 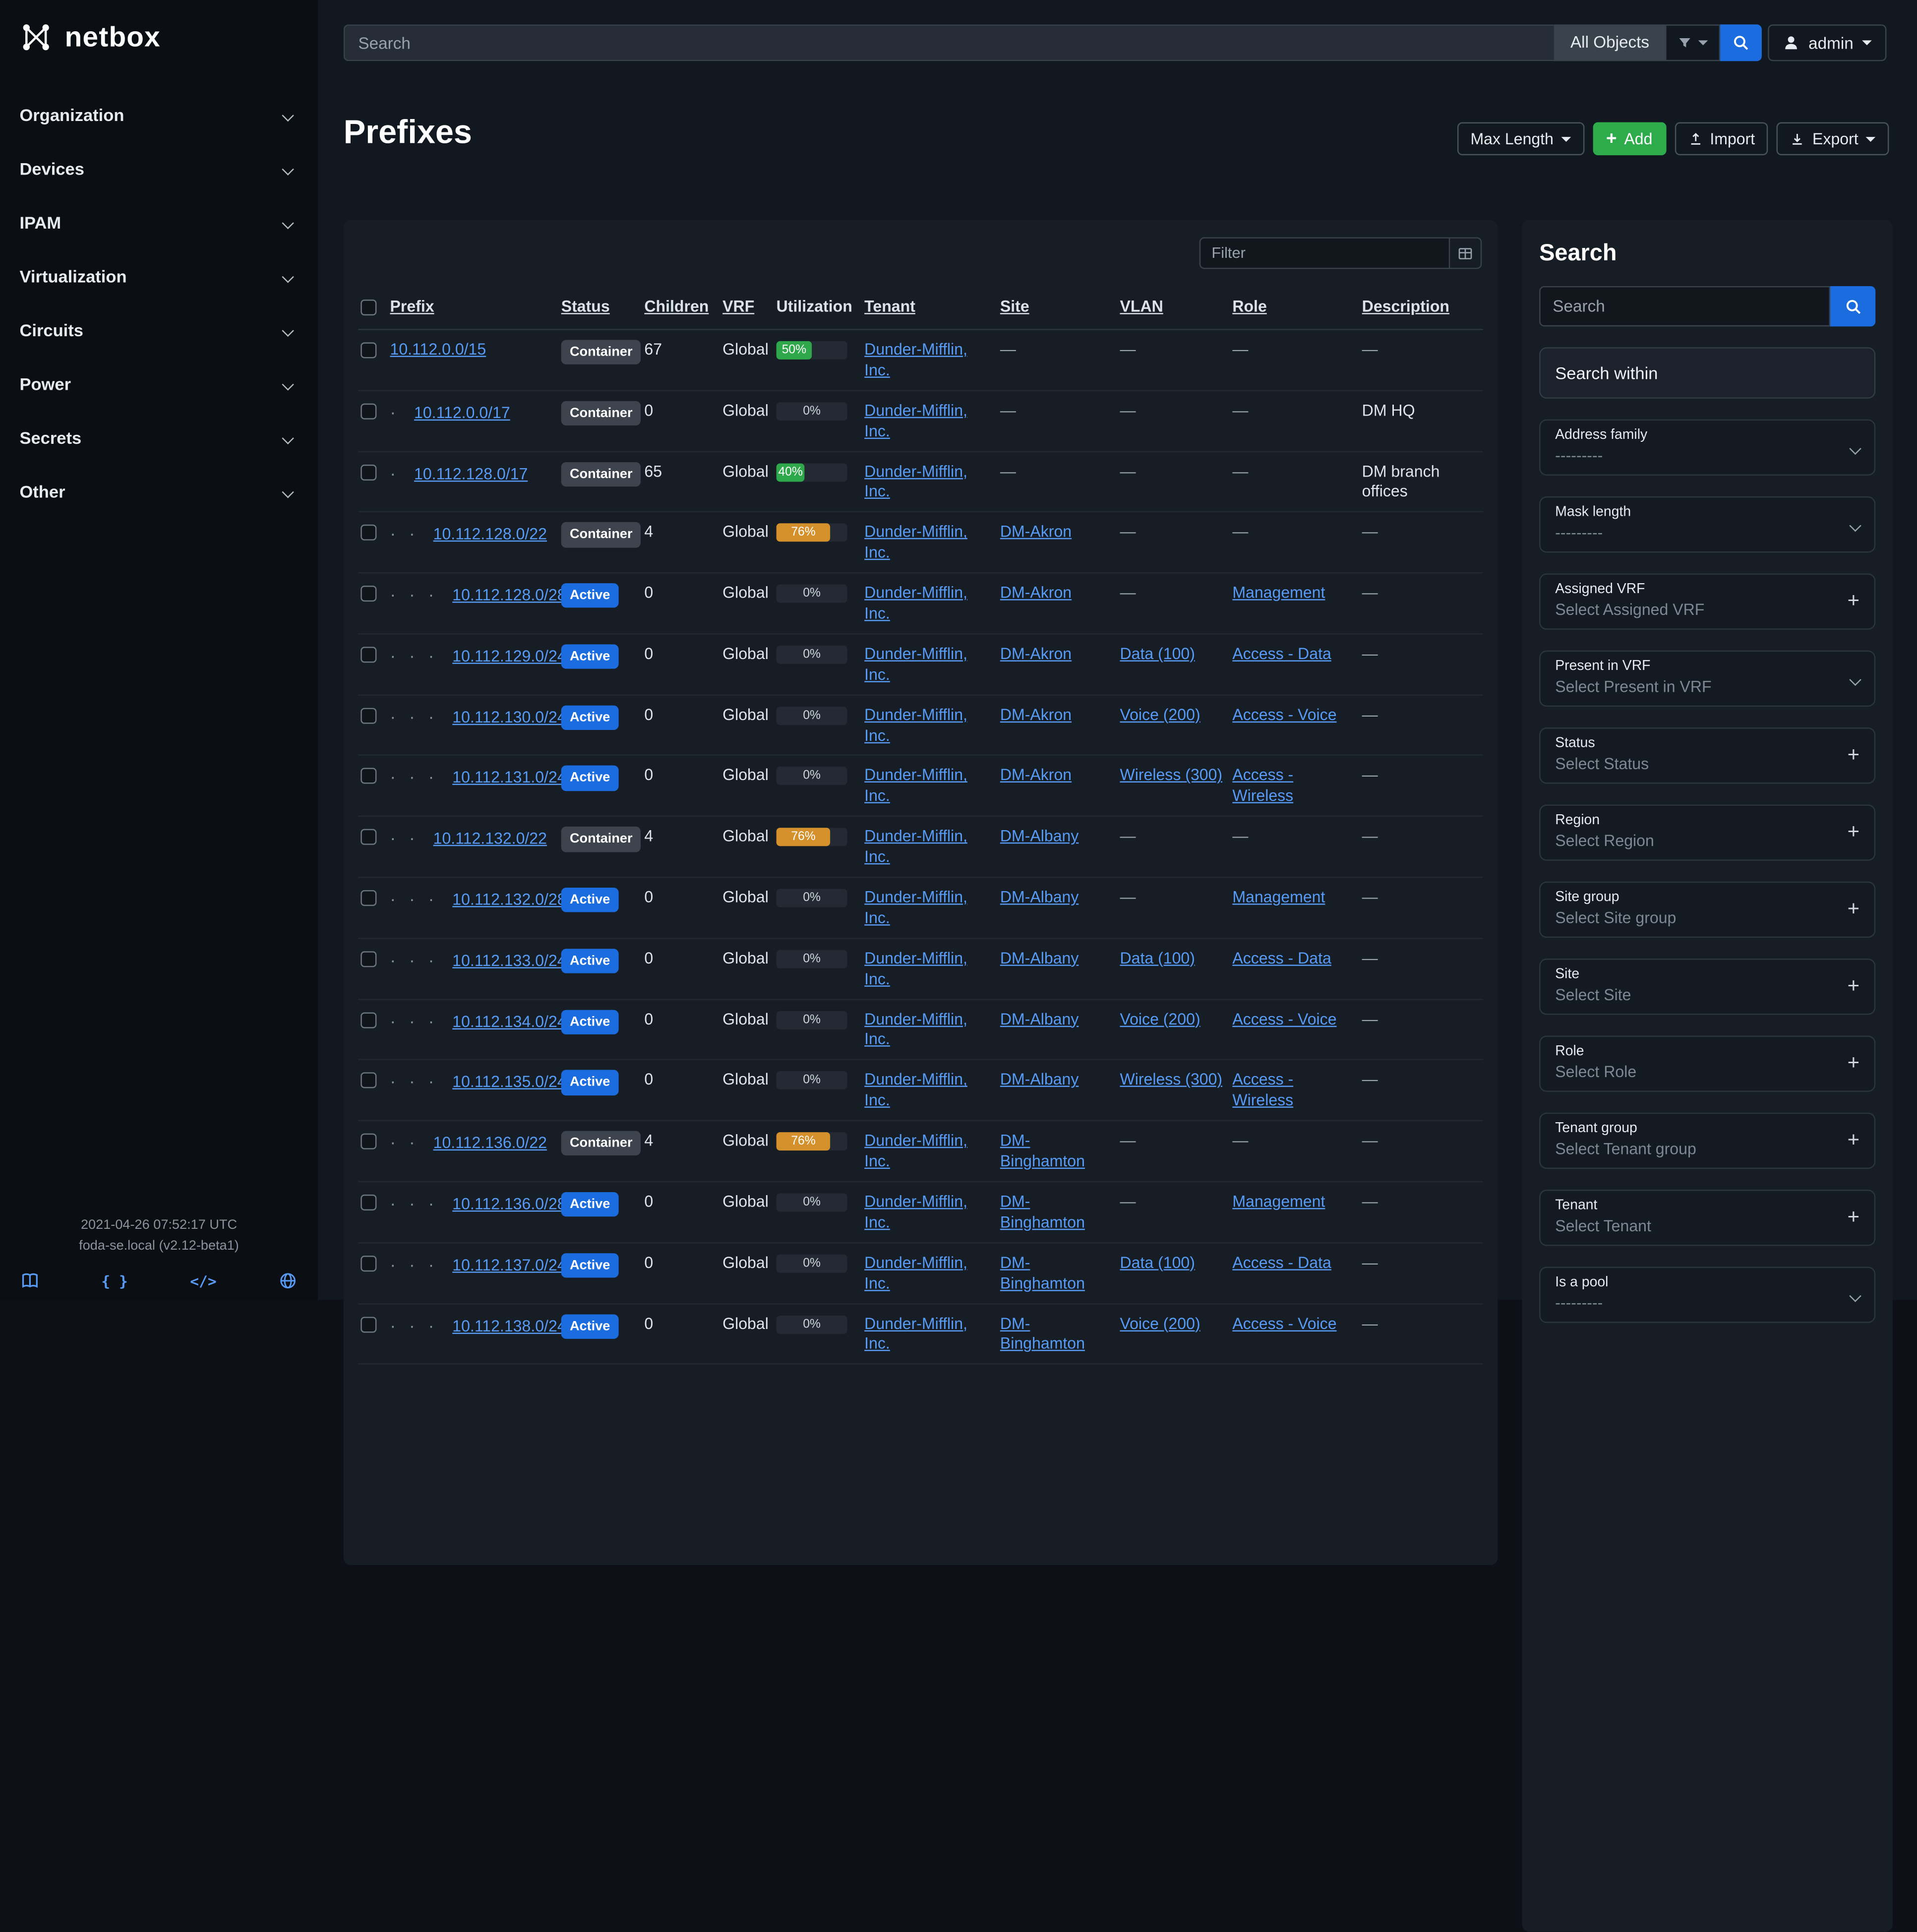 What do you see at coordinates (1263, 1089) in the screenshot?
I see `role-link: Access - Wireless` at bounding box center [1263, 1089].